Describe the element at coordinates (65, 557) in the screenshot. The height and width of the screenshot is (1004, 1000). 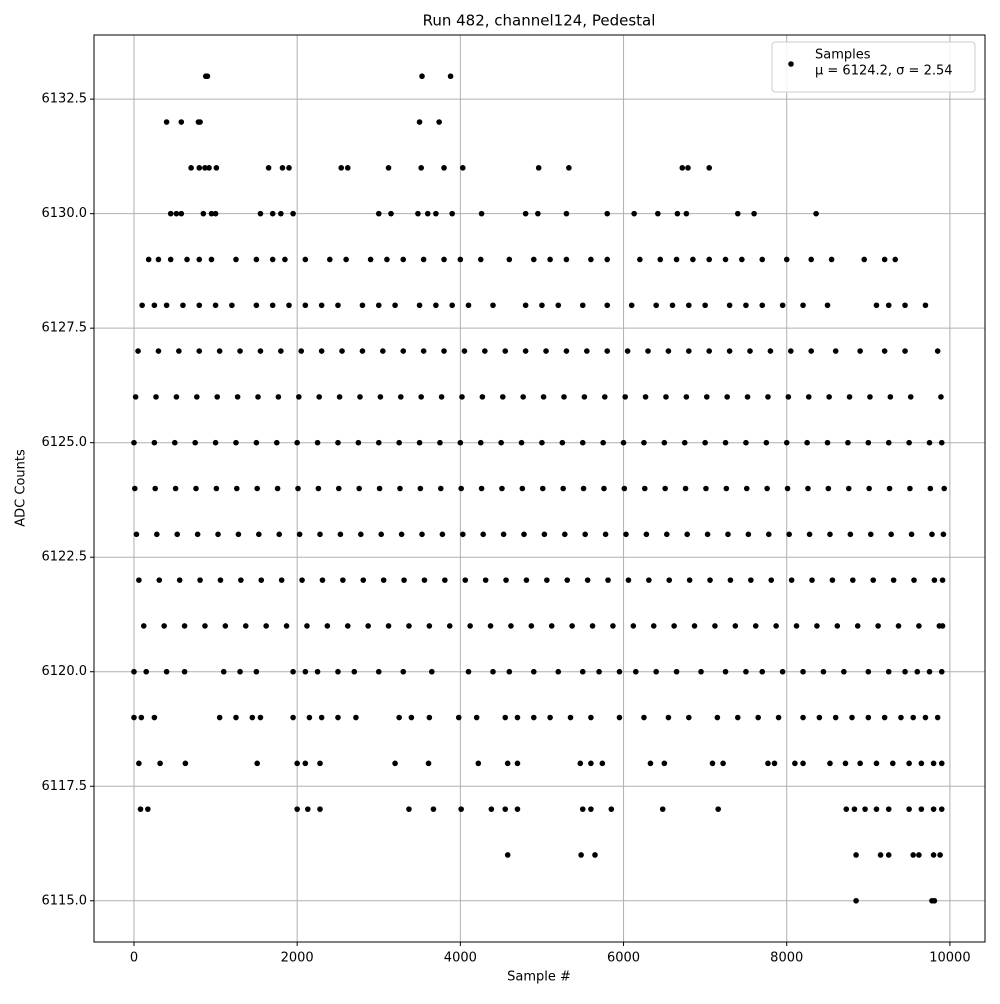
I see `y-tick-label: 6122.5` at that location.